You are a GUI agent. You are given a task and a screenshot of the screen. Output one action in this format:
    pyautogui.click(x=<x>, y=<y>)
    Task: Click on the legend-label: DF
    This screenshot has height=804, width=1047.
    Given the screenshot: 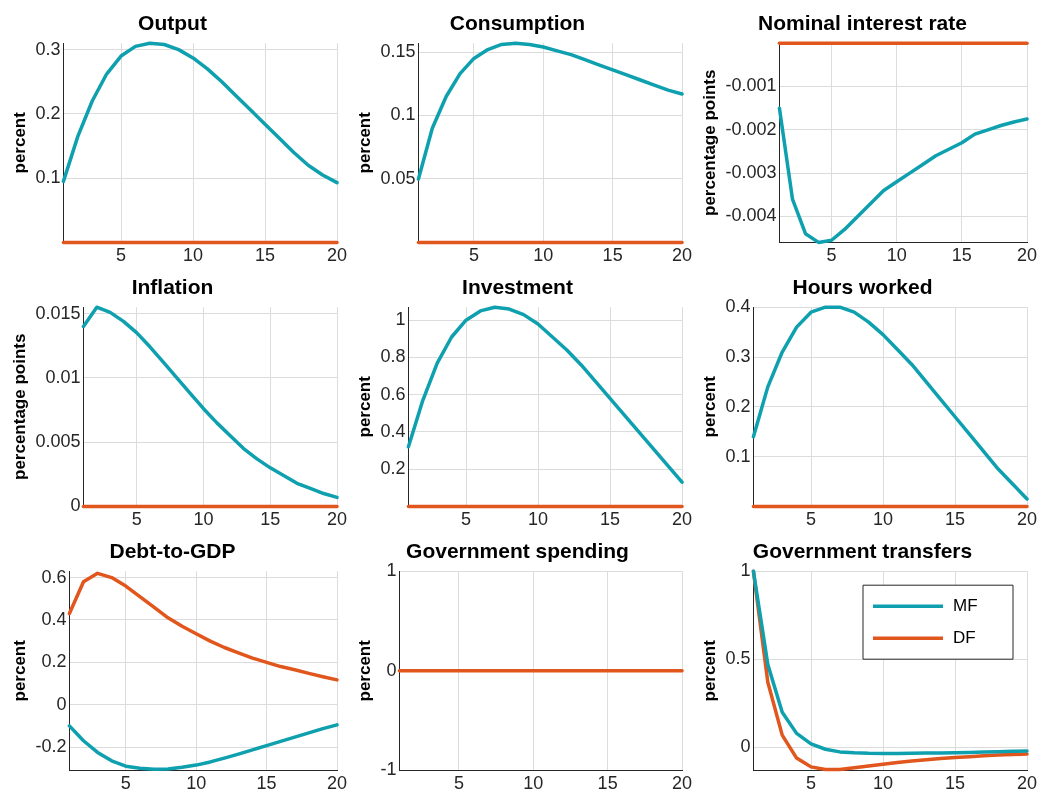 What is the action you would take?
    pyautogui.click(x=964, y=637)
    